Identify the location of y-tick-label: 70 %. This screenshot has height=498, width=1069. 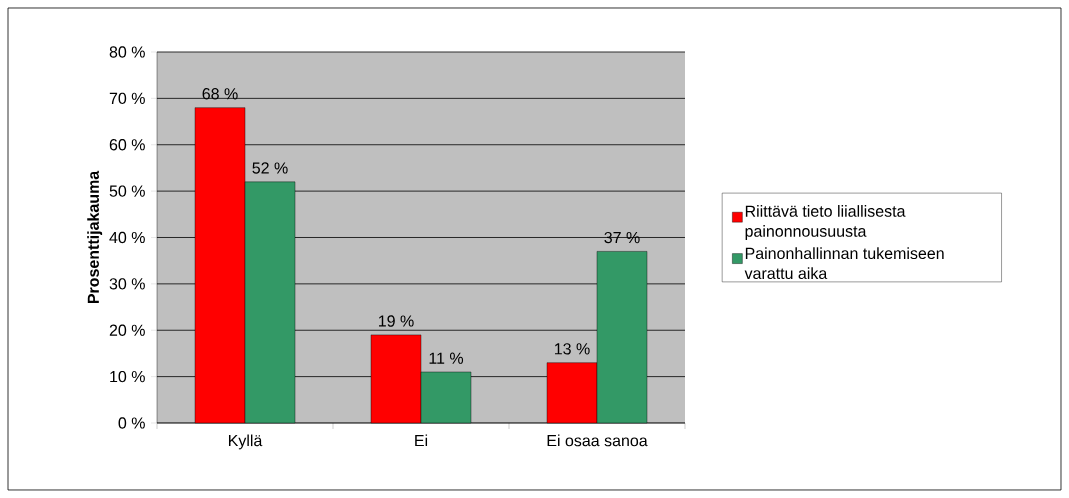
(127, 98).